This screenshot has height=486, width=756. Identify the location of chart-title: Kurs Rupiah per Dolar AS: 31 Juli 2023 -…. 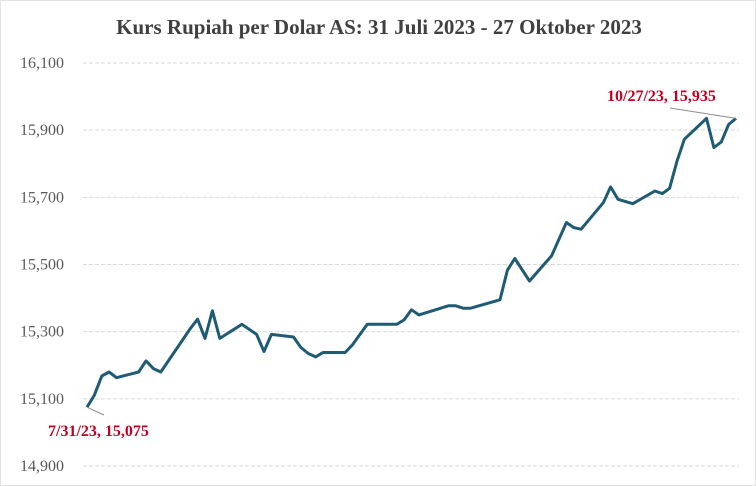
(379, 27).